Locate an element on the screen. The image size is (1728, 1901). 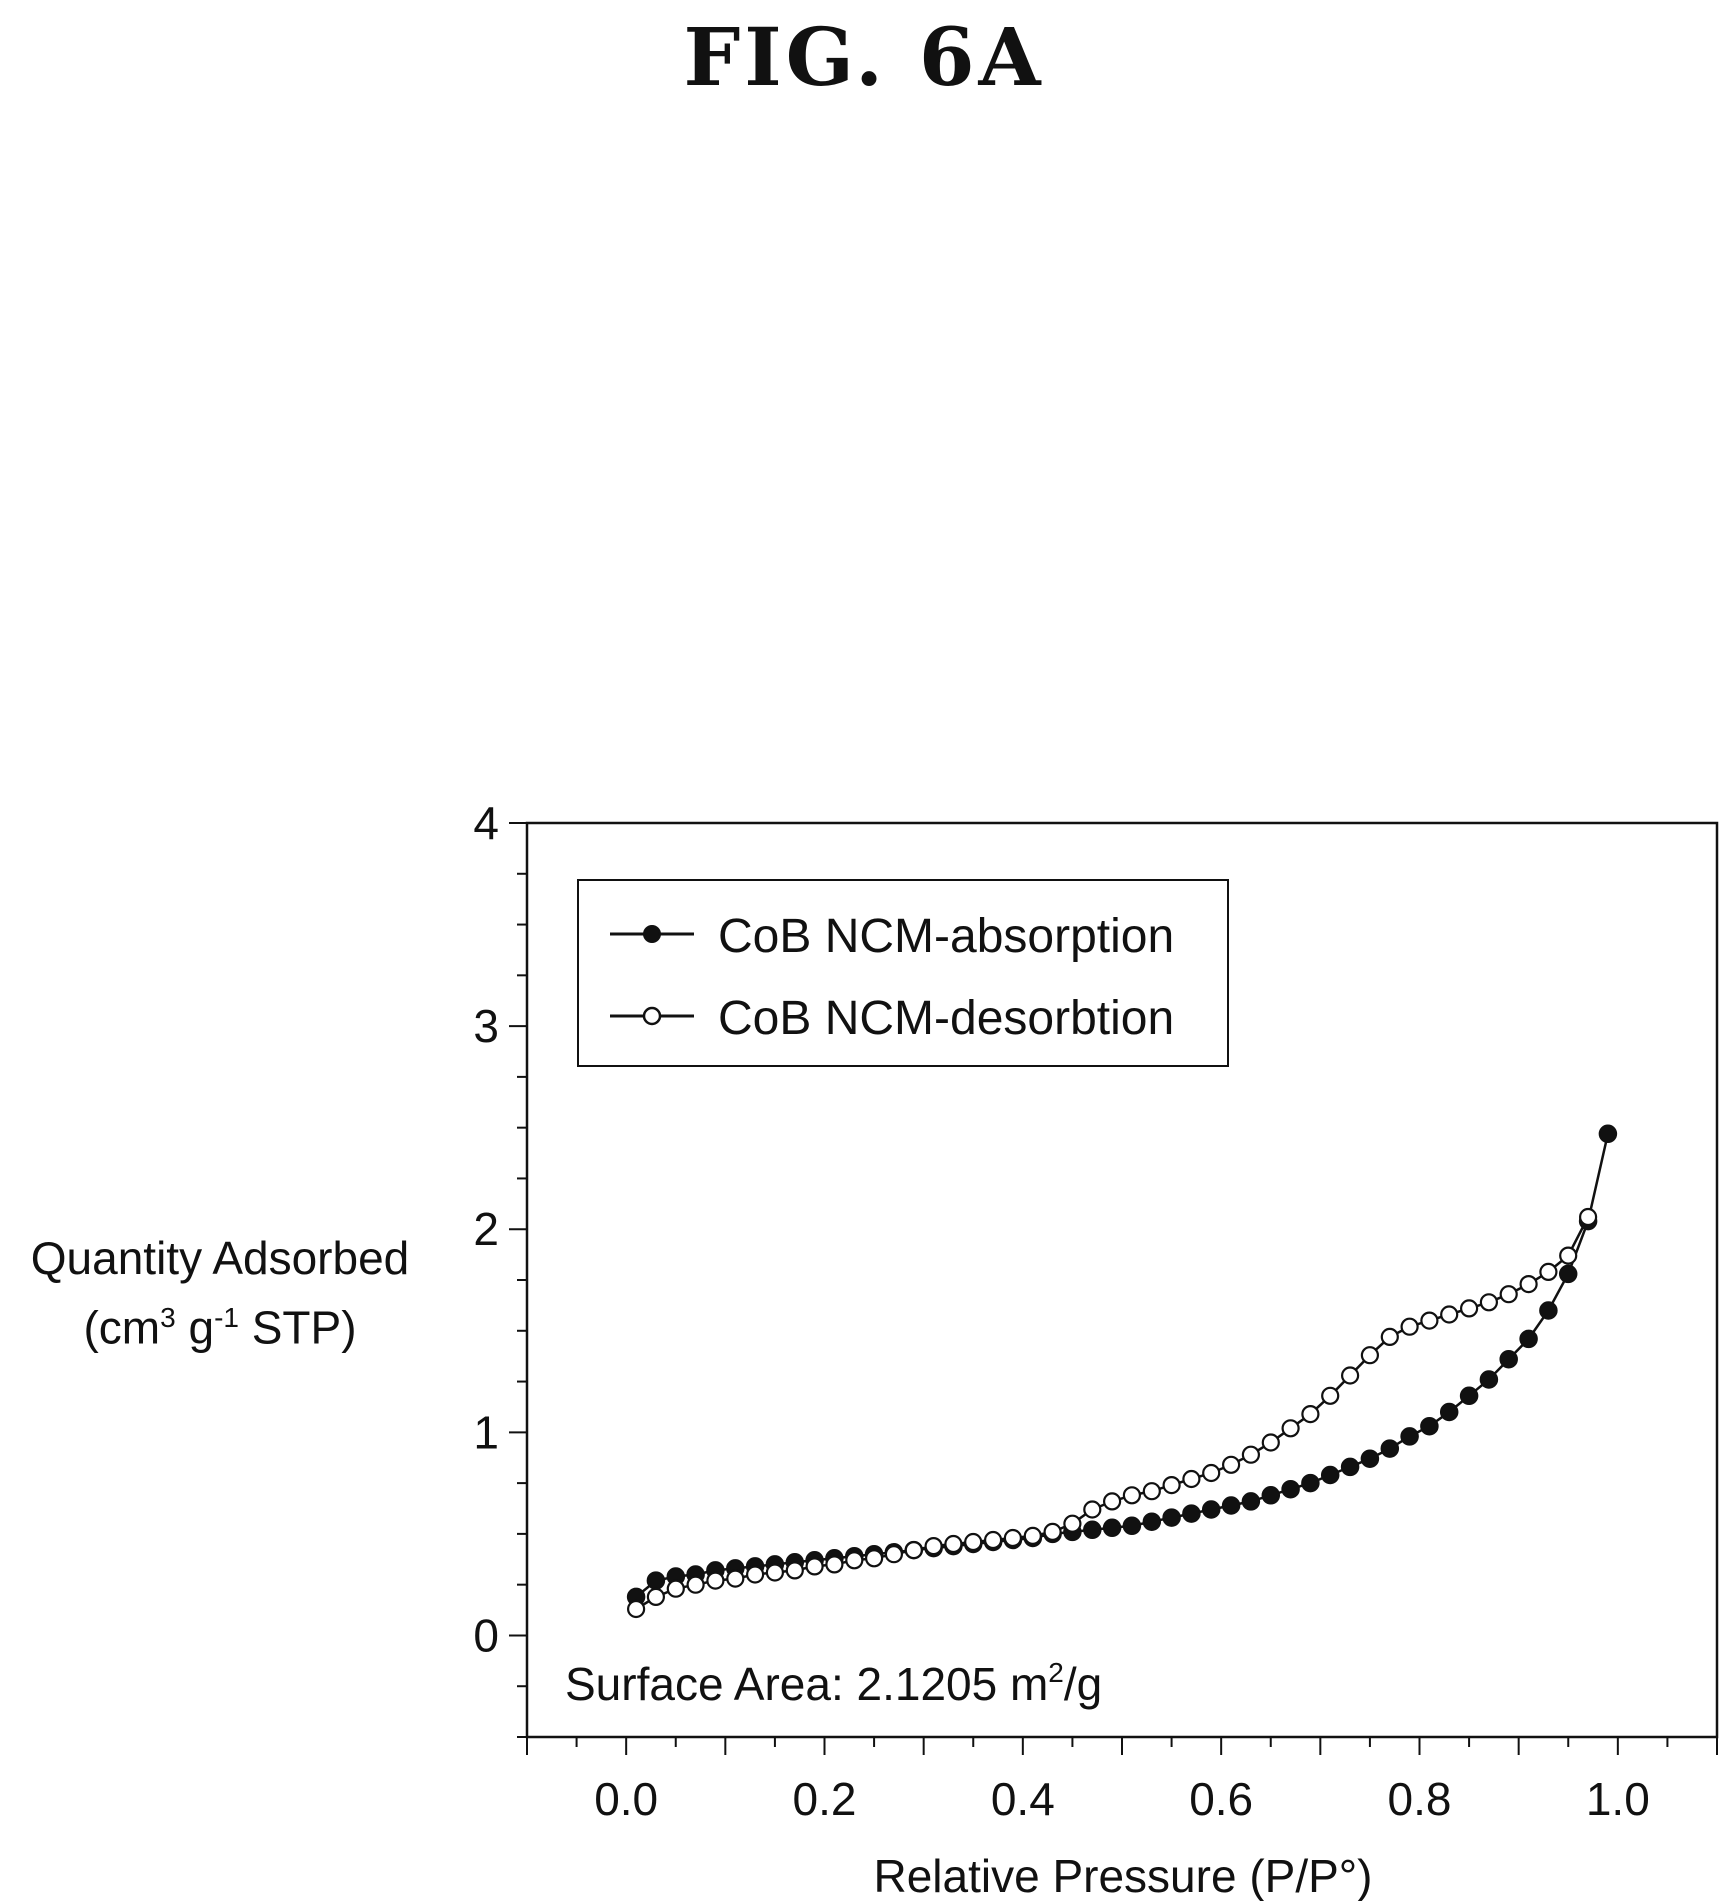
legend-label-desorption: CoB NCM-desorbtion is located at coordinates (946, 1018).